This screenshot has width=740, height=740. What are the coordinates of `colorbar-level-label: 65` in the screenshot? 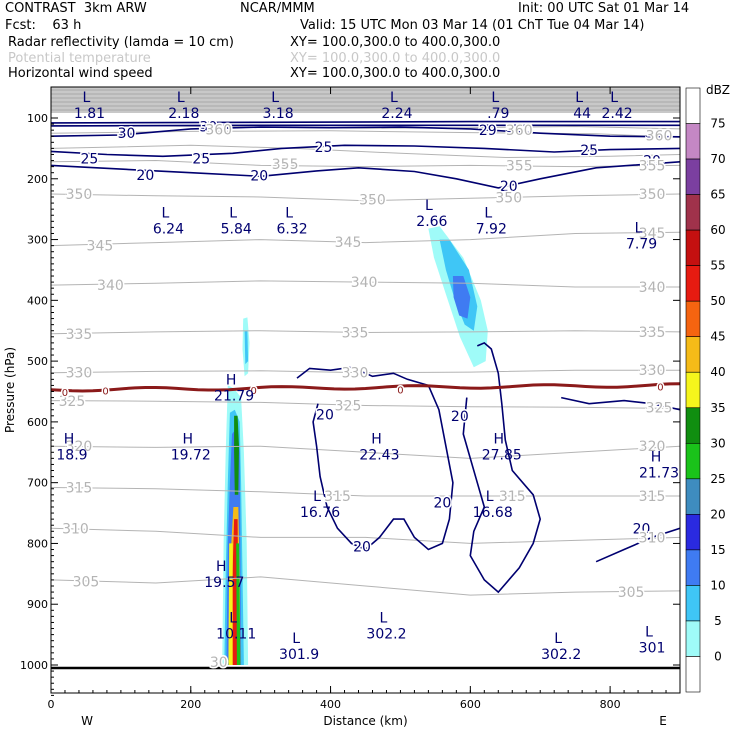 It's located at (717, 195).